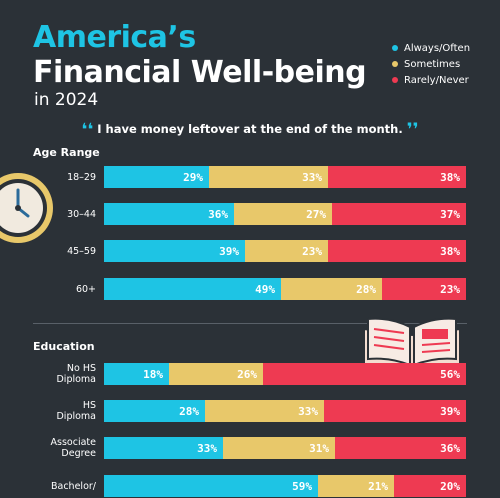 This screenshot has height=498, width=500. What do you see at coordinates (412, 130) in the screenshot?
I see `quote-close-icon: ❜❜` at bounding box center [412, 130].